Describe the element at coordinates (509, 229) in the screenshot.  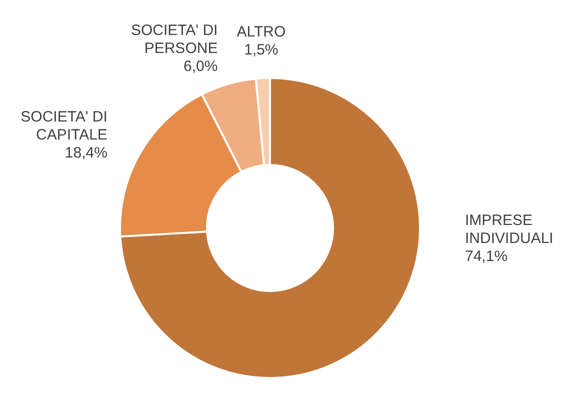
I see `slice-label: IMPRESE INDIVIDUALI` at that location.